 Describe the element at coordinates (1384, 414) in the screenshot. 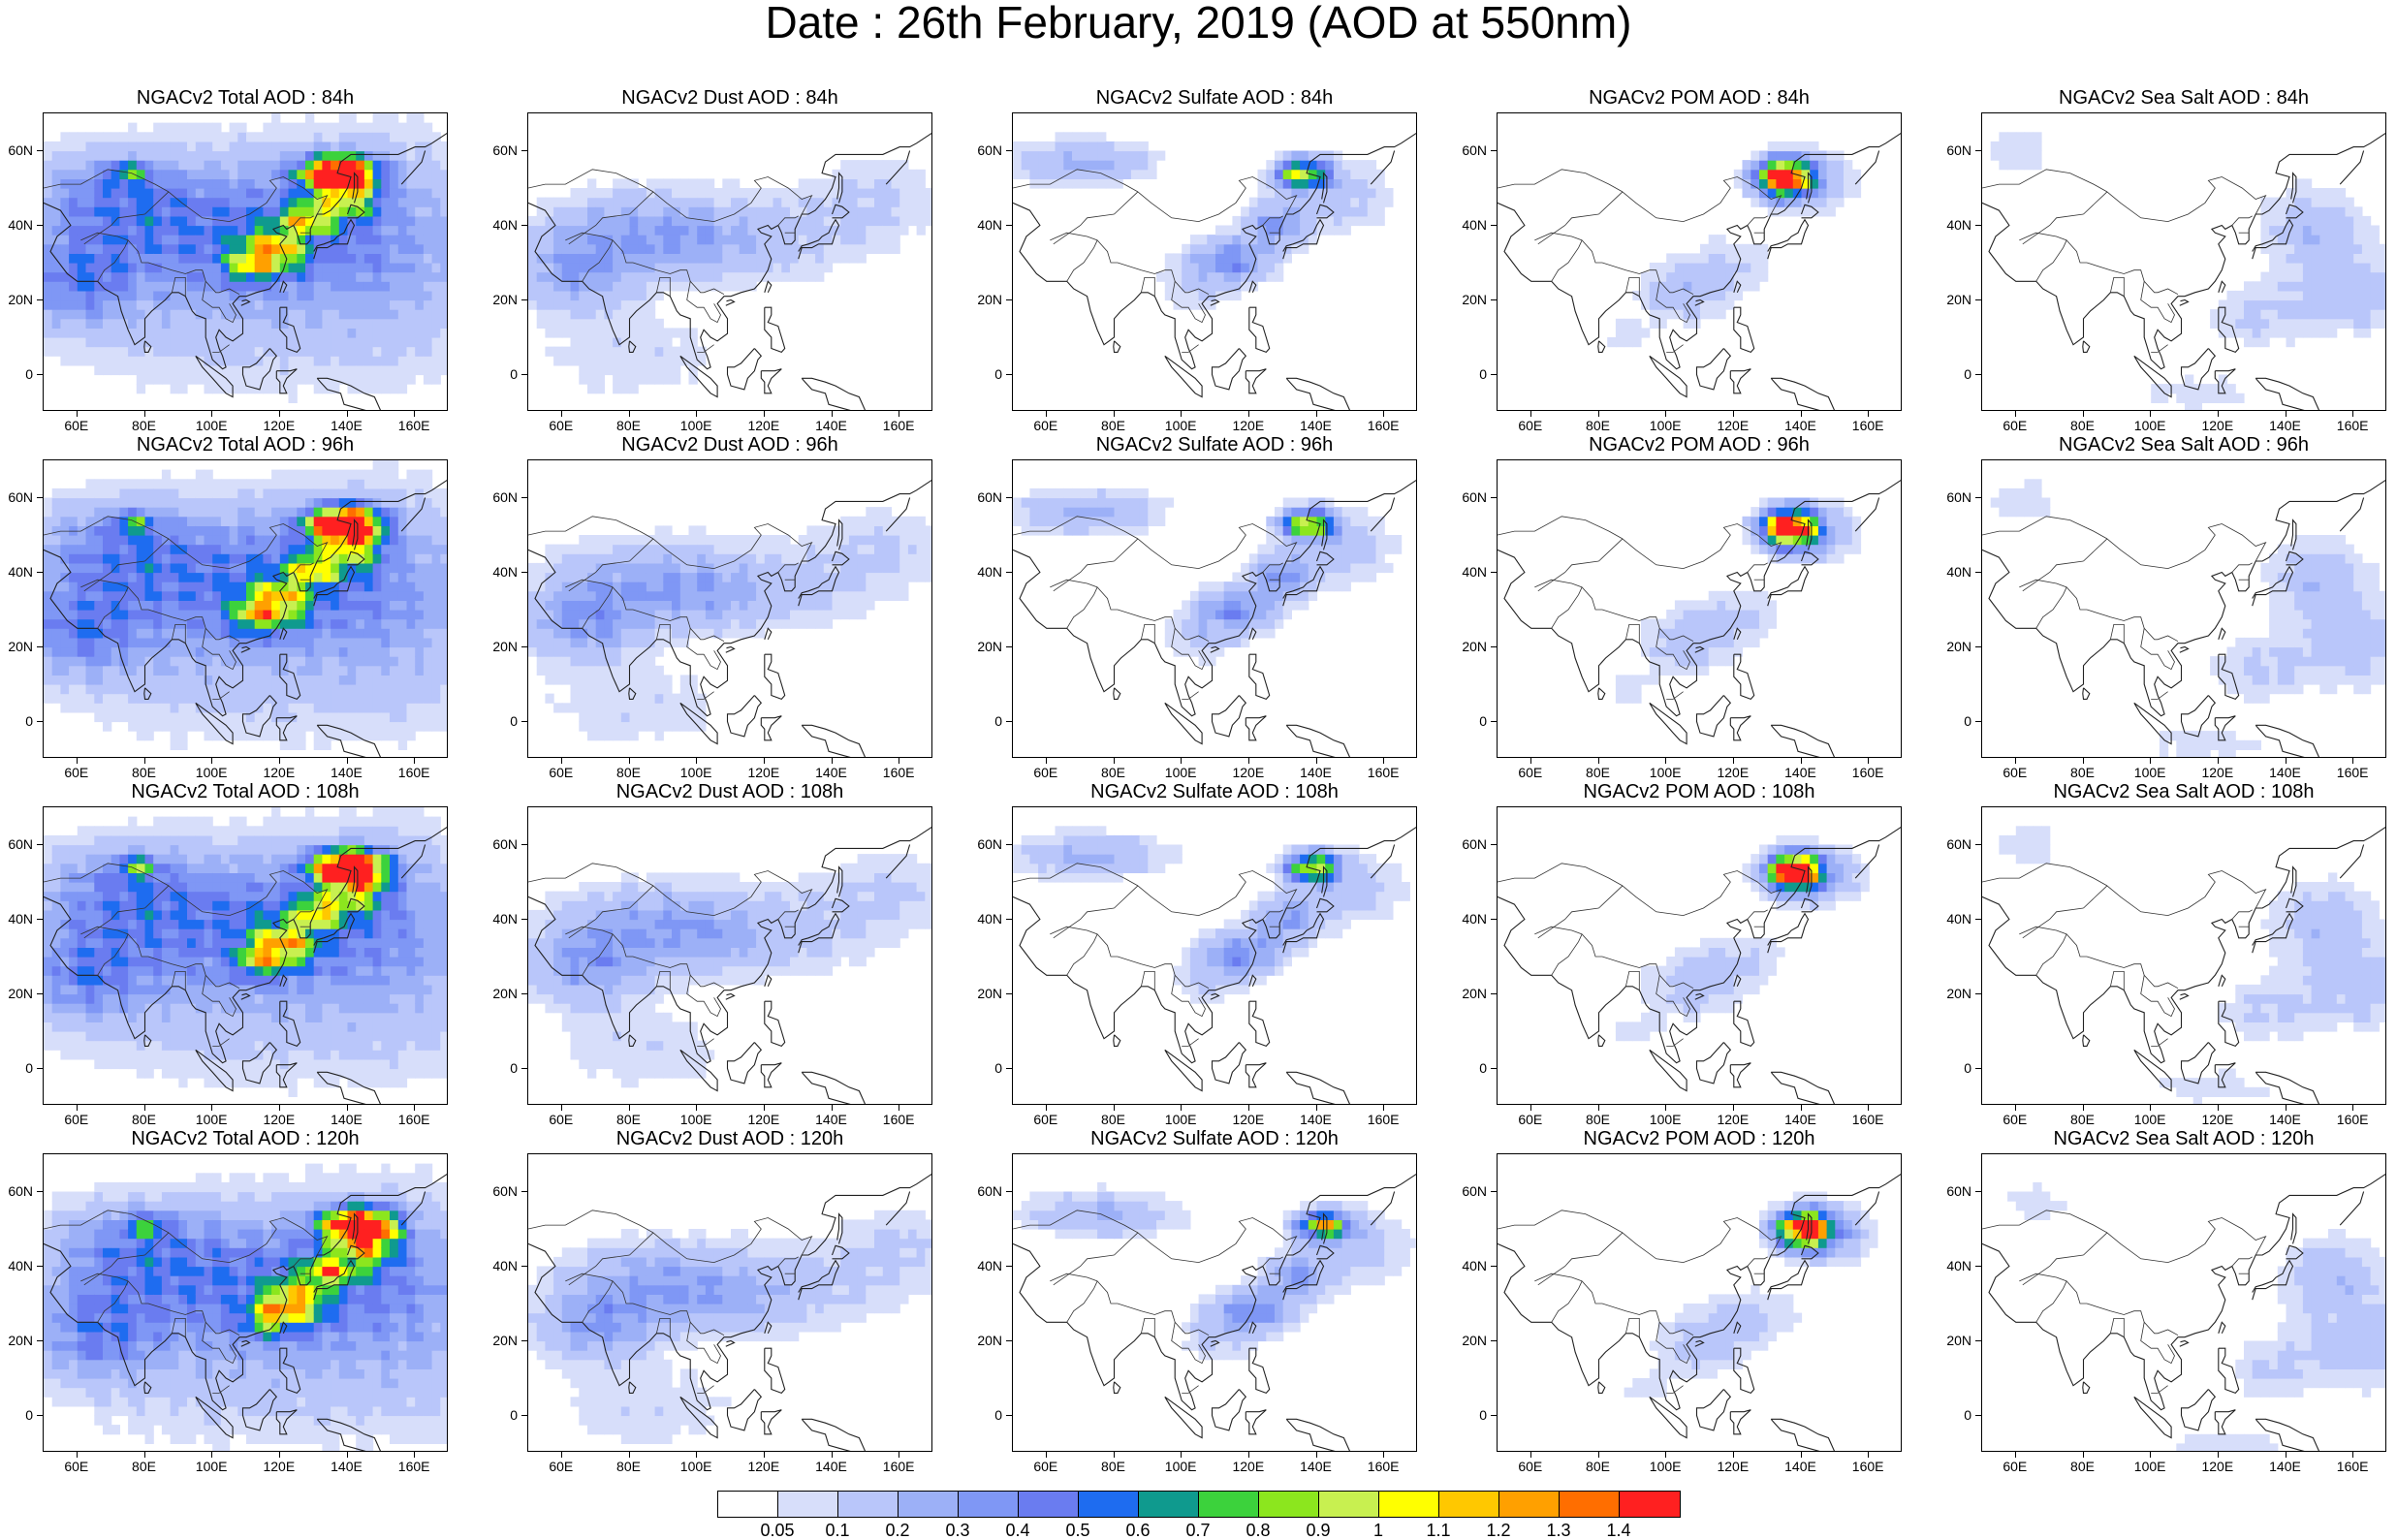

I see `lon-tick` at that location.